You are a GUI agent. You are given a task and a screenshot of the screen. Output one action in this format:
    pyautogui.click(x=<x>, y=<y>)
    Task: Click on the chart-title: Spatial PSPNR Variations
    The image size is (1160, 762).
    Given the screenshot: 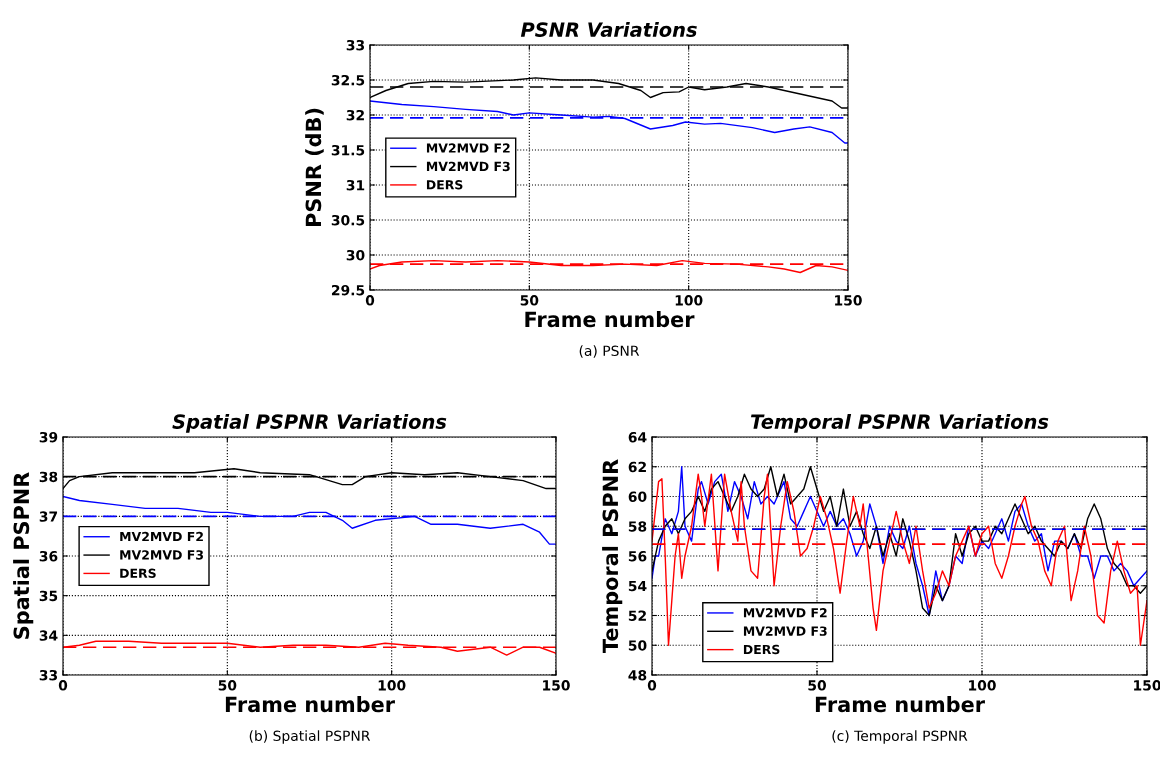 What is the action you would take?
    pyautogui.click(x=309, y=423)
    